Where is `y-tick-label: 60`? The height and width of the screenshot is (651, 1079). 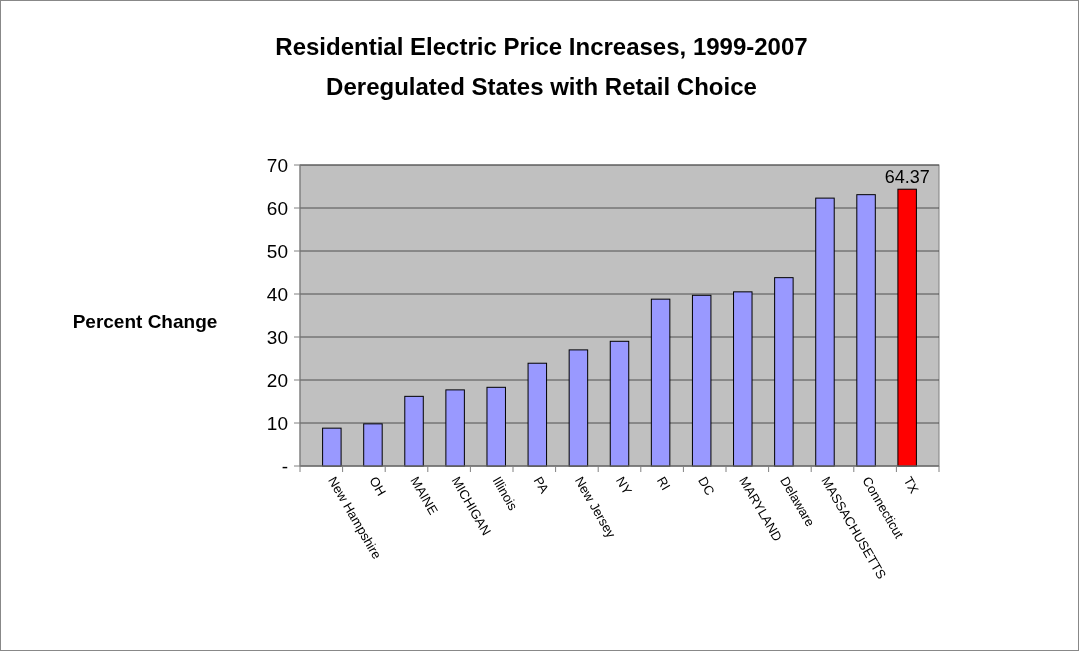
y-tick-label: 60 is located at coordinates (277, 208).